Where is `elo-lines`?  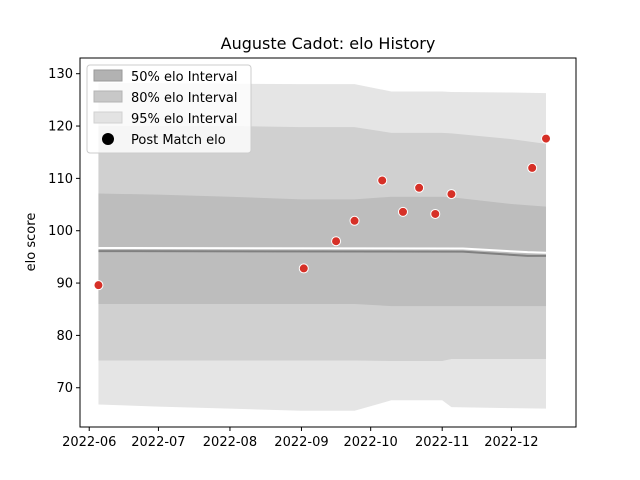 elo-lines is located at coordinates (322, 252).